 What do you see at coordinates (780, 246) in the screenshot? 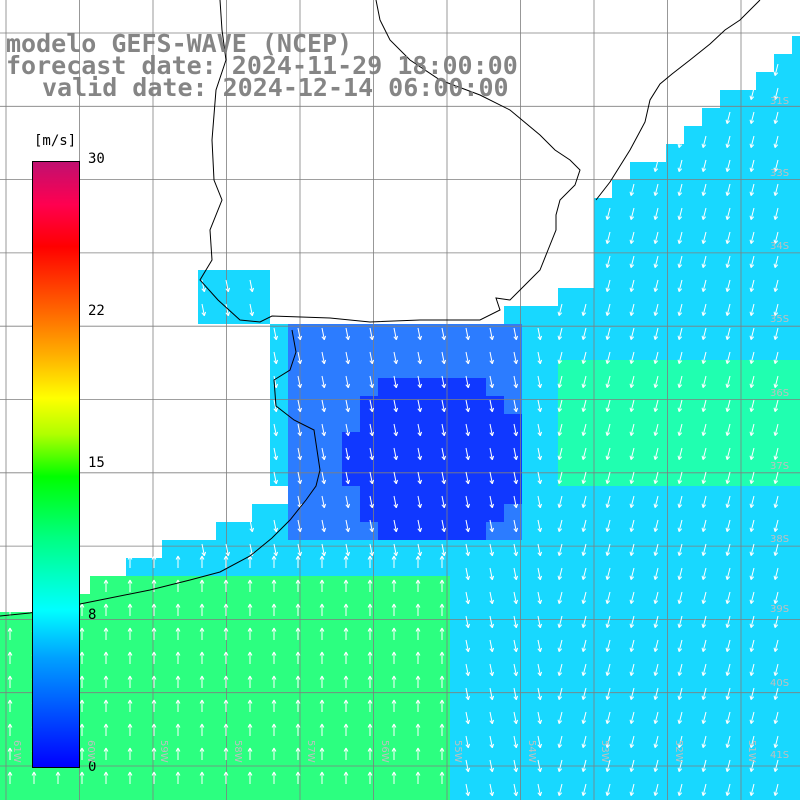
I see `latitude-label: 34S` at bounding box center [780, 246].